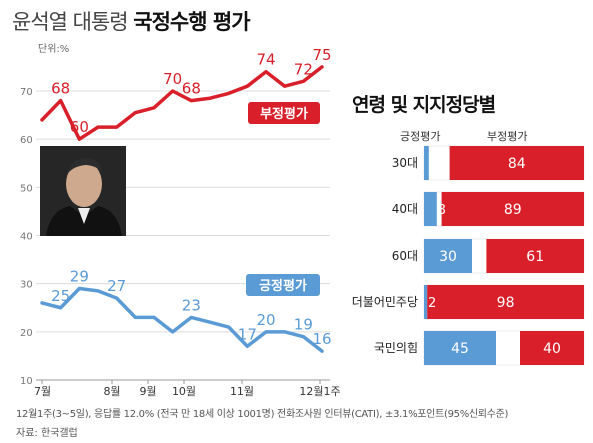  Describe the element at coordinates (191, 305) in the screenshot. I see `positive-value-label: 23` at that location.